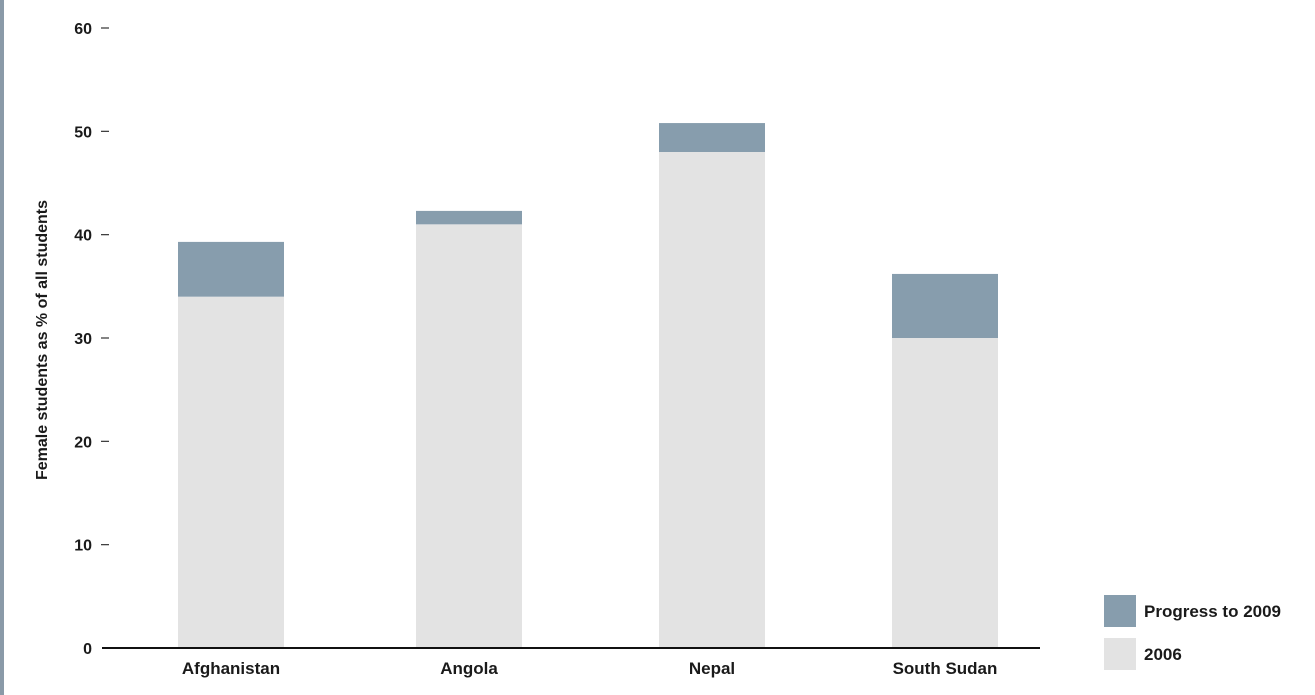  Describe the element at coordinates (2, 347) in the screenshot. I see `left-border-rule` at that location.